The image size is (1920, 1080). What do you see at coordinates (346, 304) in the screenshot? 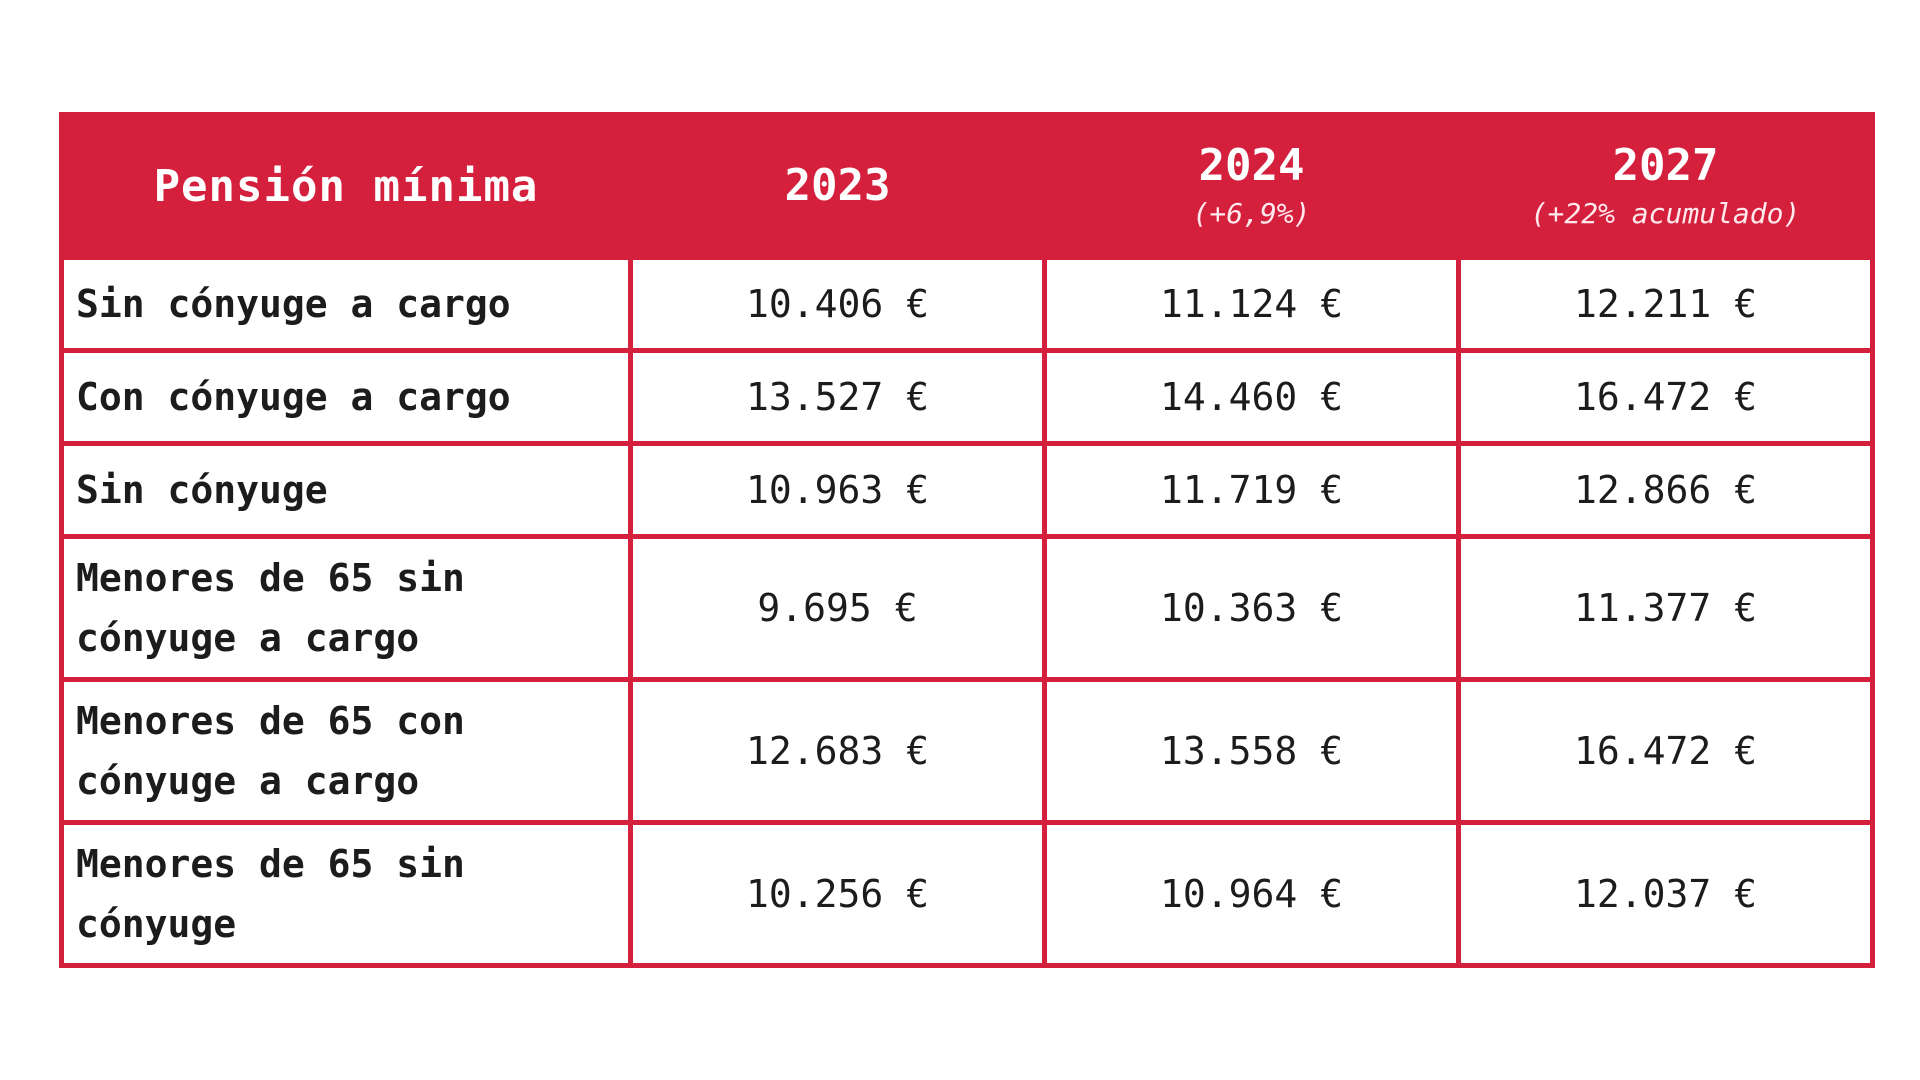
I see `row-label: Sin cónyuge a cargo` at bounding box center [346, 304].